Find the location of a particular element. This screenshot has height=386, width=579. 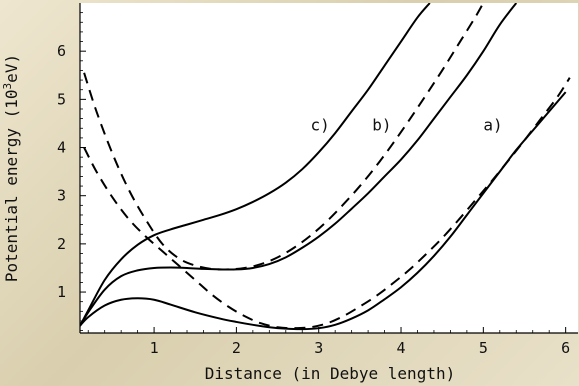

curve-label-3: c) is located at coordinates (319, 125).